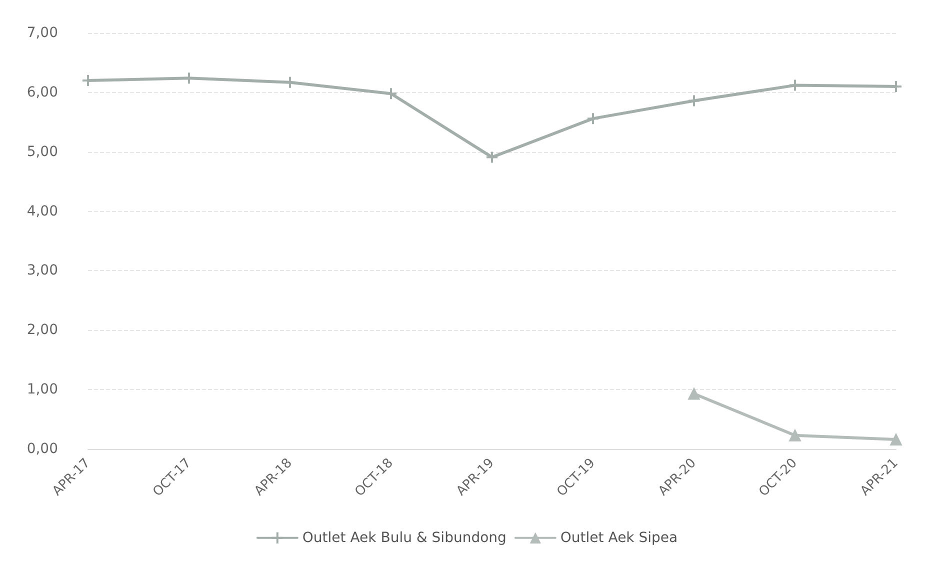 The height and width of the screenshot is (567, 934). Describe the element at coordinates (42, 33) in the screenshot. I see `y-tick-label: 7,00` at that location.